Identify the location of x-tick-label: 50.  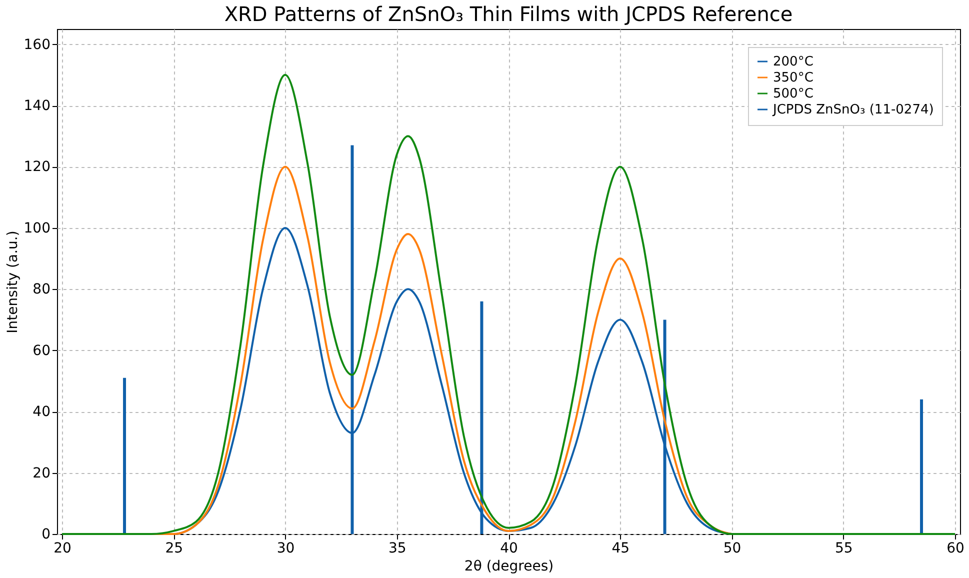
(732, 548).